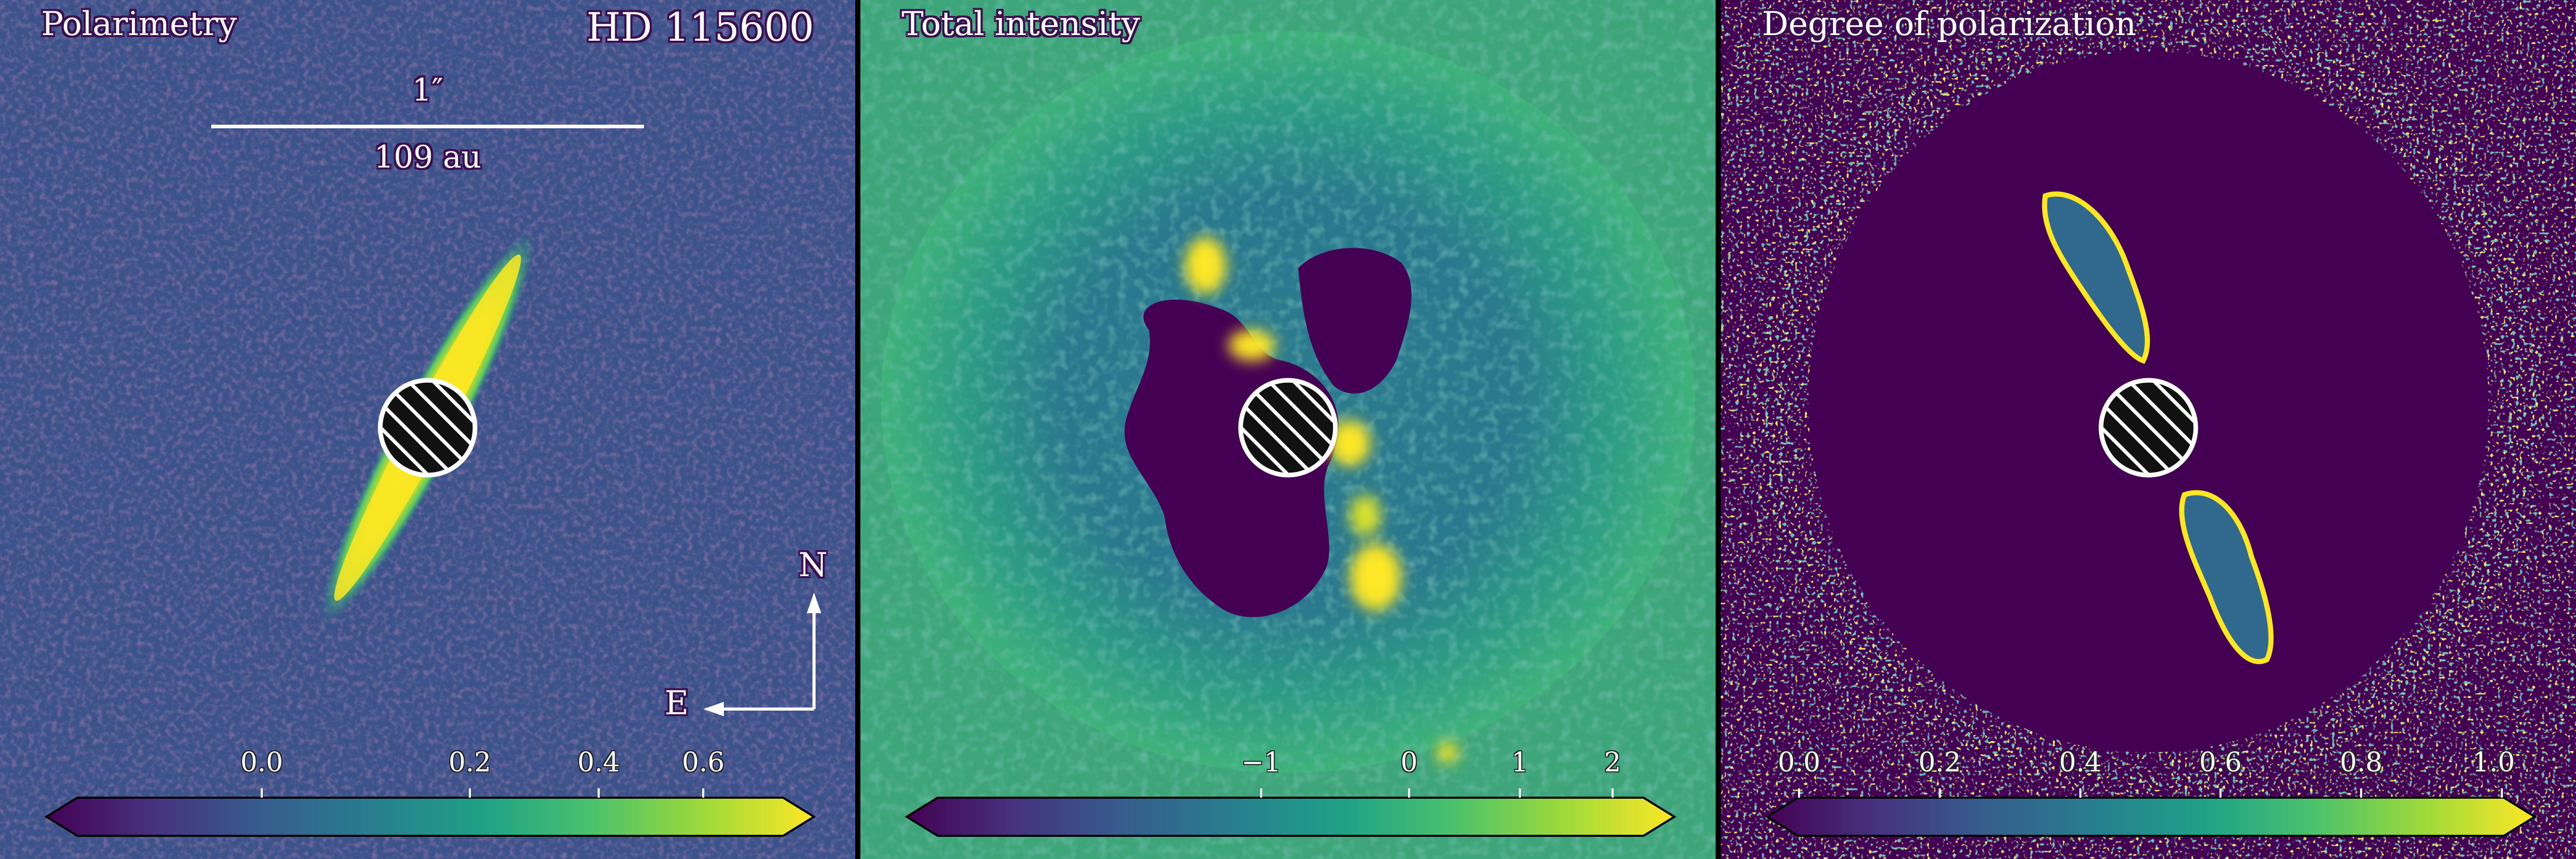 Image resolution: width=2576 pixels, height=859 pixels. Describe the element at coordinates (2493, 762) in the screenshot. I see `colorbar-tick: 1.0` at that location.